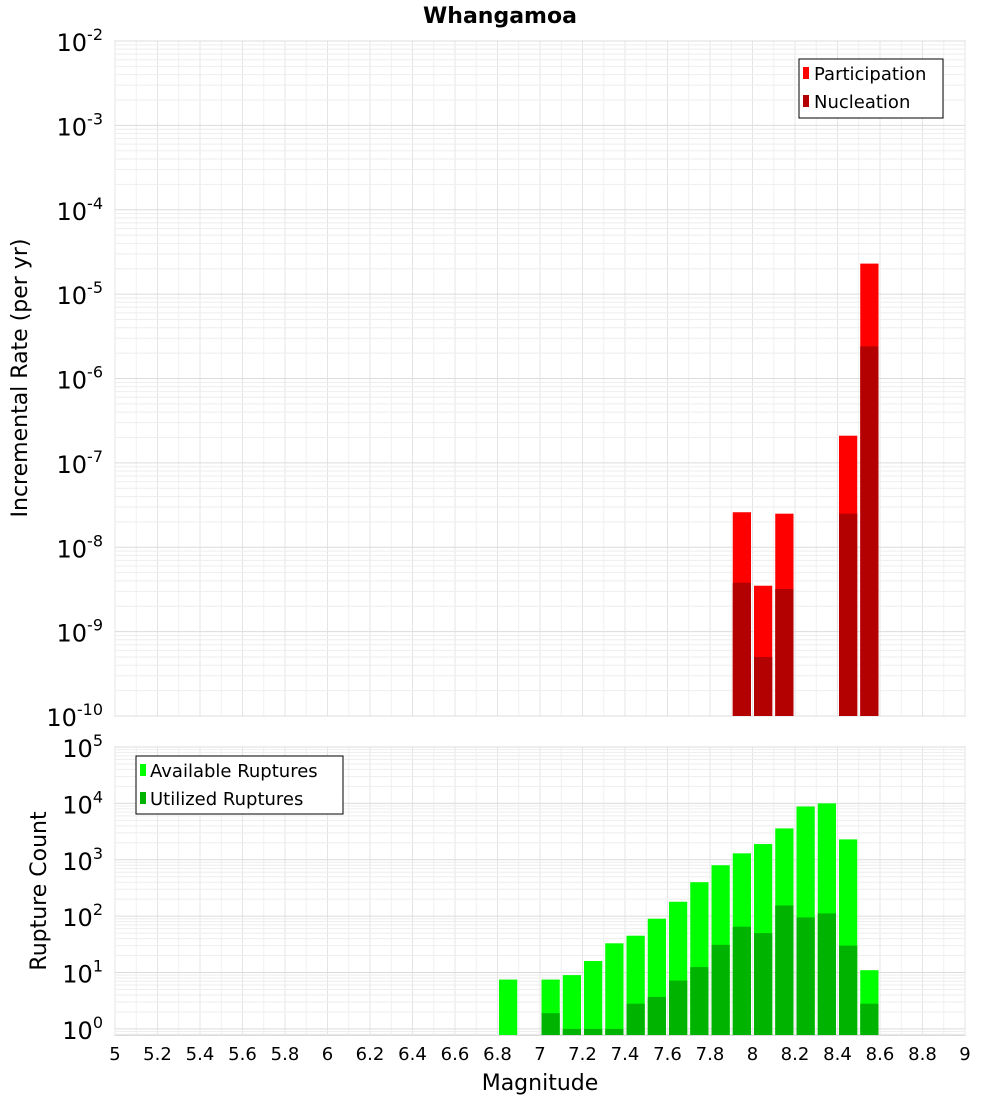  What do you see at coordinates (497, 1054) in the screenshot?
I see `x-tick-label: 6.8` at bounding box center [497, 1054].